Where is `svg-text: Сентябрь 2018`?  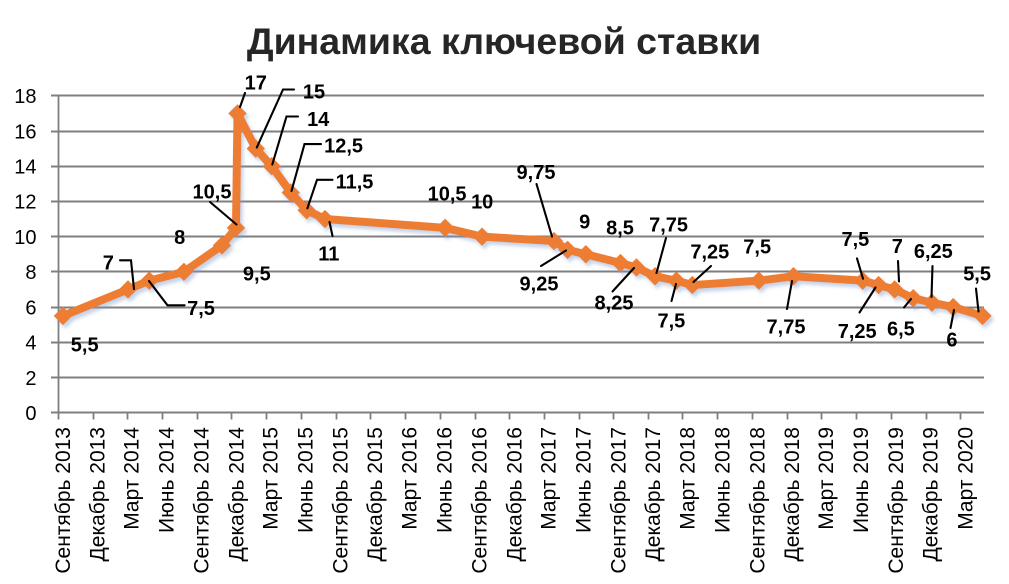
svg-text: Сентябрь 2018 is located at coordinates (757, 500).